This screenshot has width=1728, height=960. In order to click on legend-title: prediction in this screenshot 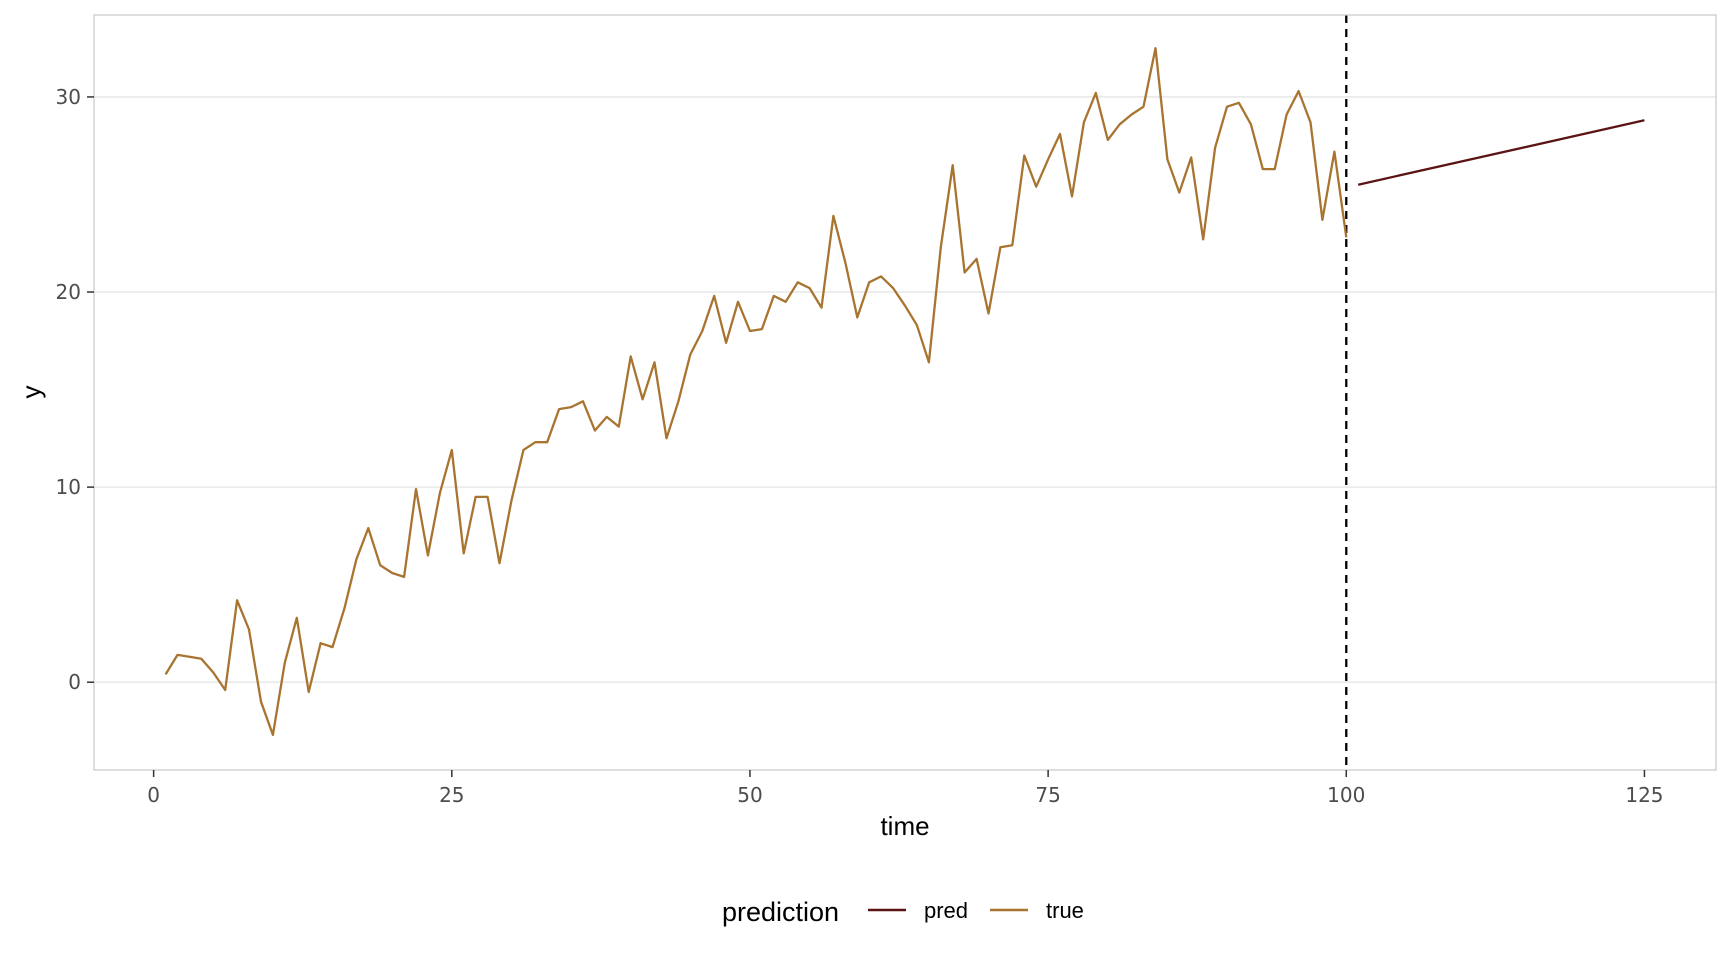, I will do `click(780, 912)`.